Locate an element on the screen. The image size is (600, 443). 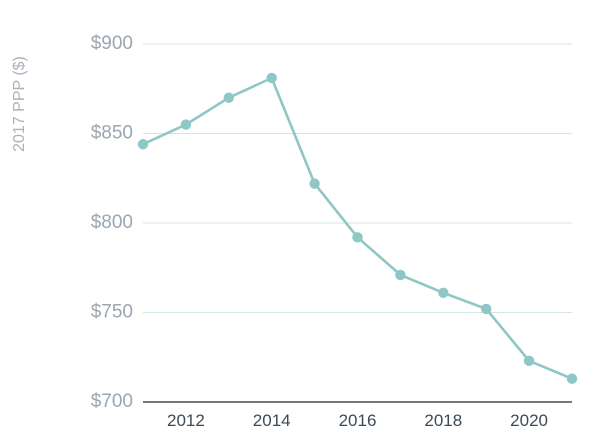
y-tick-labels: $700 $750 $800 $850 $900 is located at coordinates (112, 222).